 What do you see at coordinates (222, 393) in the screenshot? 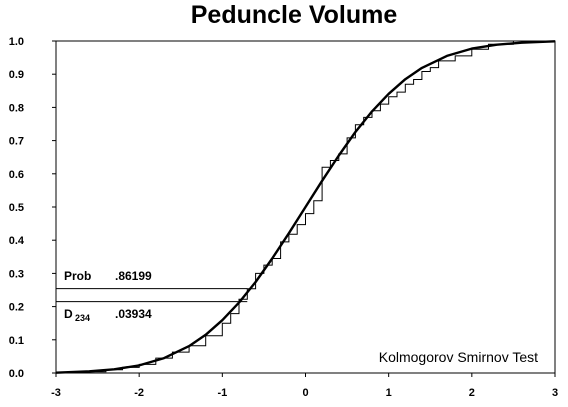
I see `x-tick-label: -1` at bounding box center [222, 393].